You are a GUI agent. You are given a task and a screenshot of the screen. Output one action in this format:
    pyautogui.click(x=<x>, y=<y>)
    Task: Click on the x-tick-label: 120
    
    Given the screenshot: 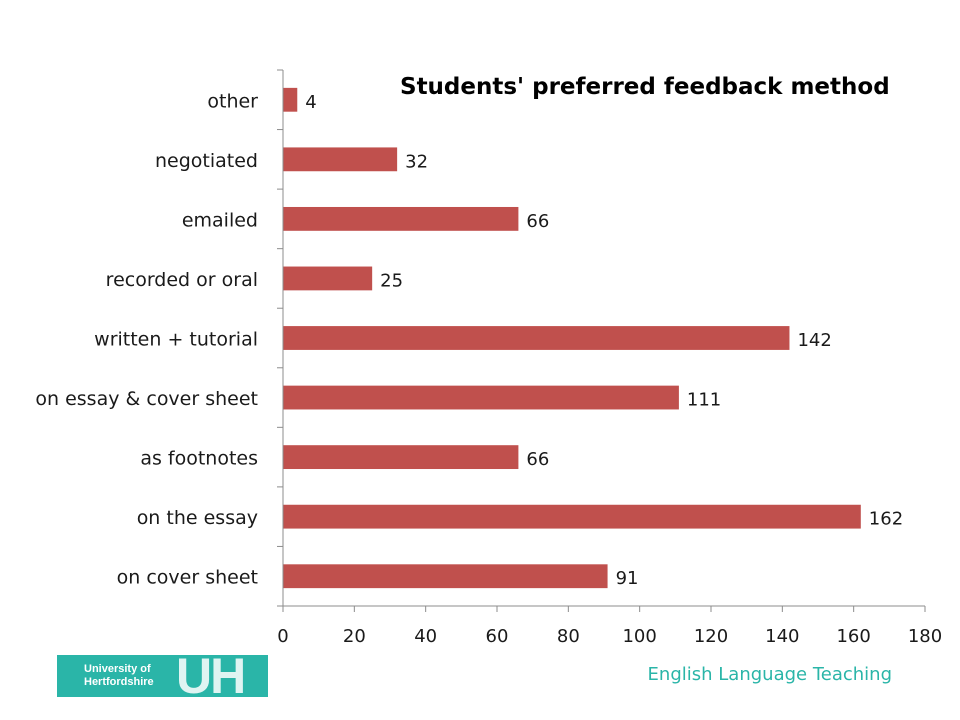 What is the action you would take?
    pyautogui.click(x=711, y=636)
    